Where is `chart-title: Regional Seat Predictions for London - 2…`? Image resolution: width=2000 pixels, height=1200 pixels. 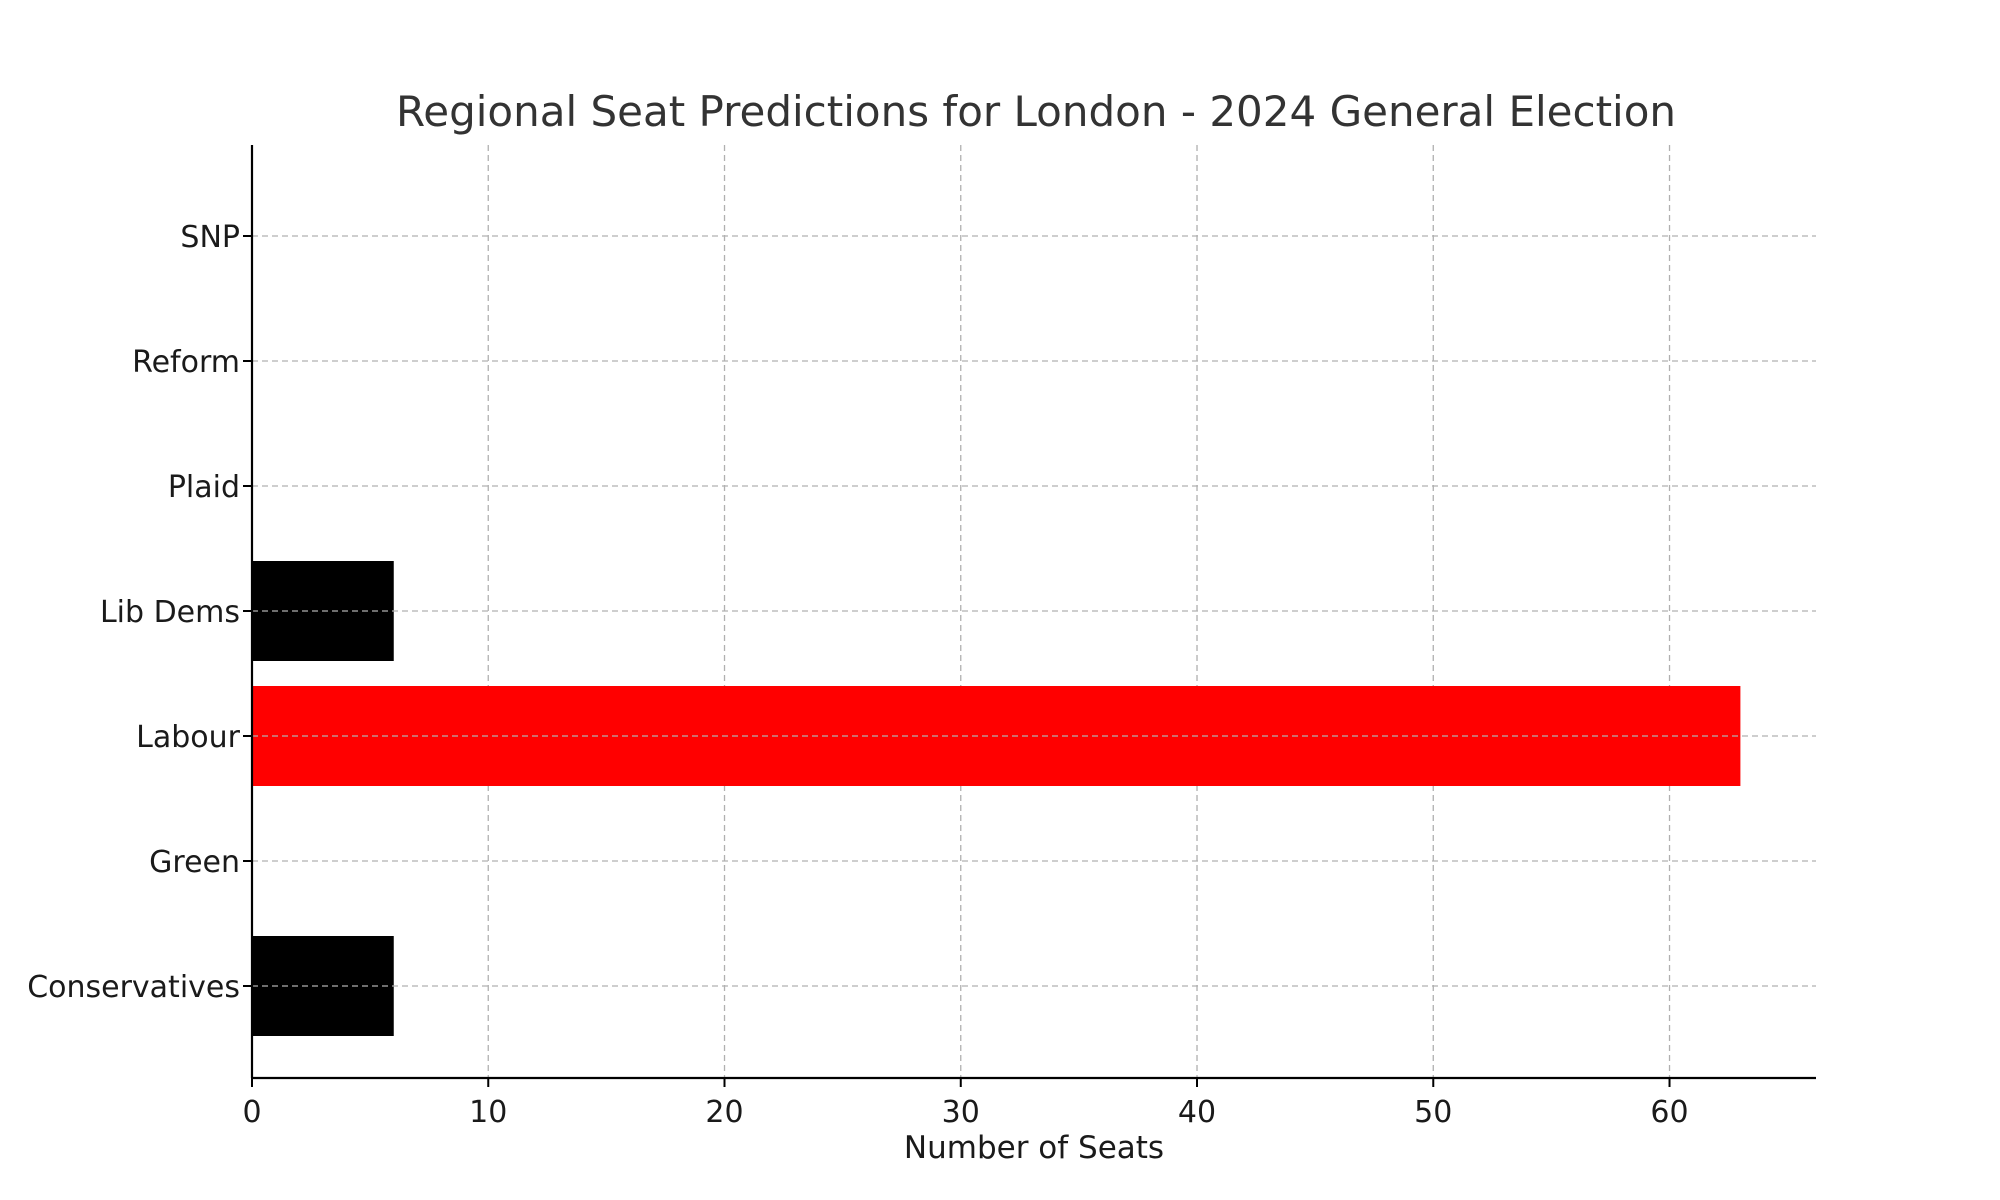 chart-title: Regional Seat Predictions for London - 2… is located at coordinates (1036, 111).